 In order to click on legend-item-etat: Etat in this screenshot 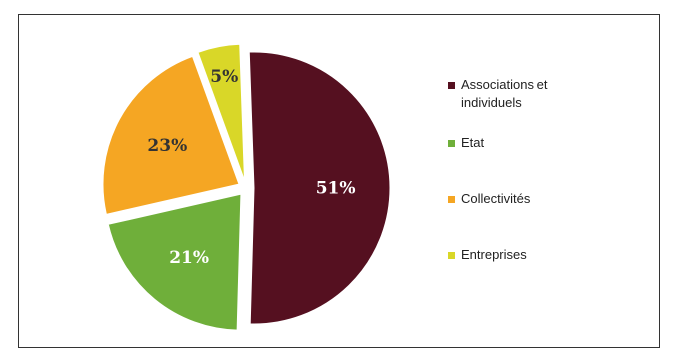, I will do `click(466, 143)`.